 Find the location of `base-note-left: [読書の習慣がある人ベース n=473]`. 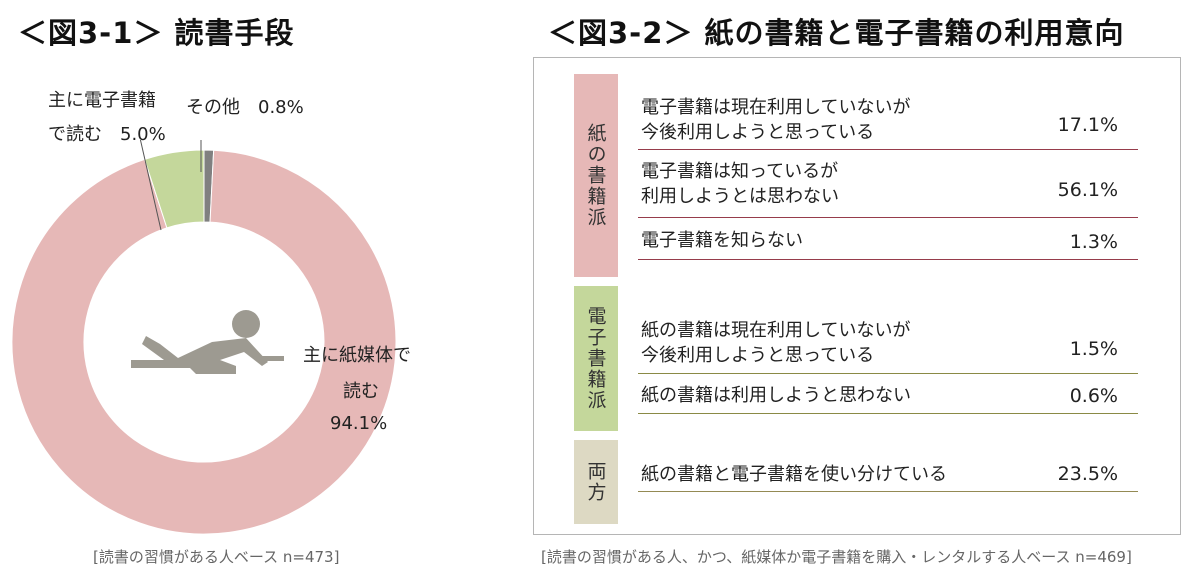

base-note-left: [読書の習慣がある人ベース n=473] is located at coordinates (216, 557).